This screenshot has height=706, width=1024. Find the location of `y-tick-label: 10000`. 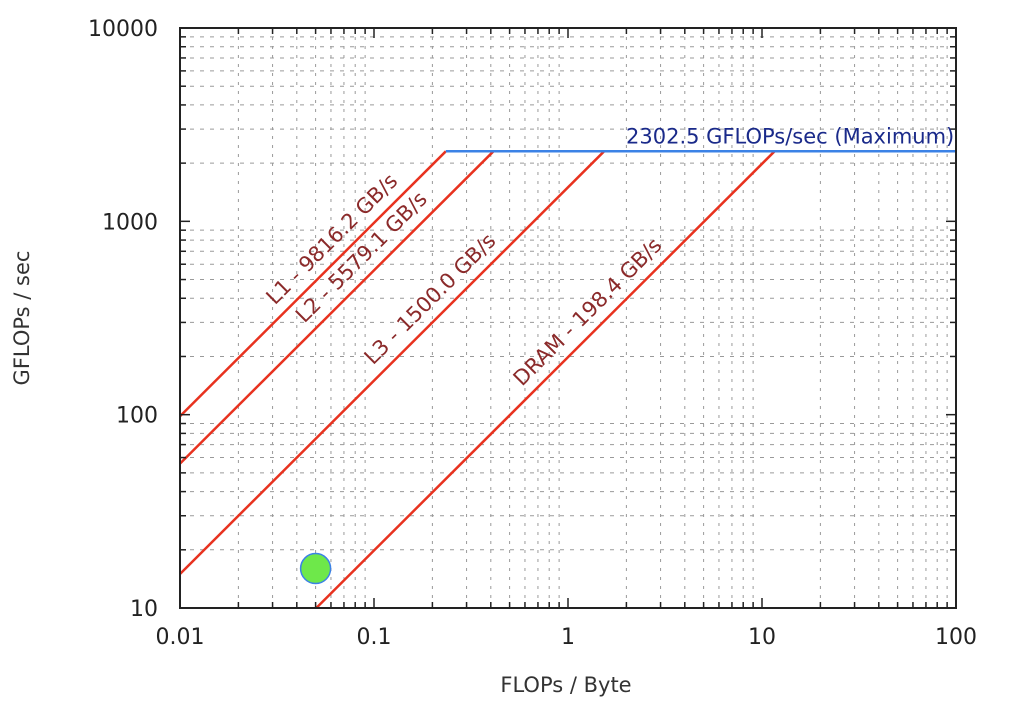

y-tick-label: 10000 is located at coordinates (123, 29).